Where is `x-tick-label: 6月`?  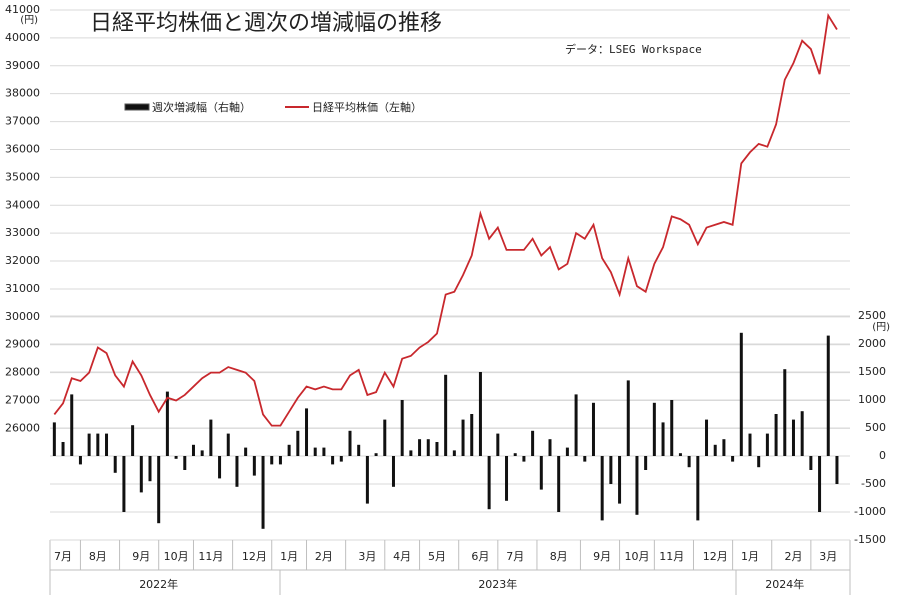
x-tick-label: 6月 is located at coordinates (480, 556).